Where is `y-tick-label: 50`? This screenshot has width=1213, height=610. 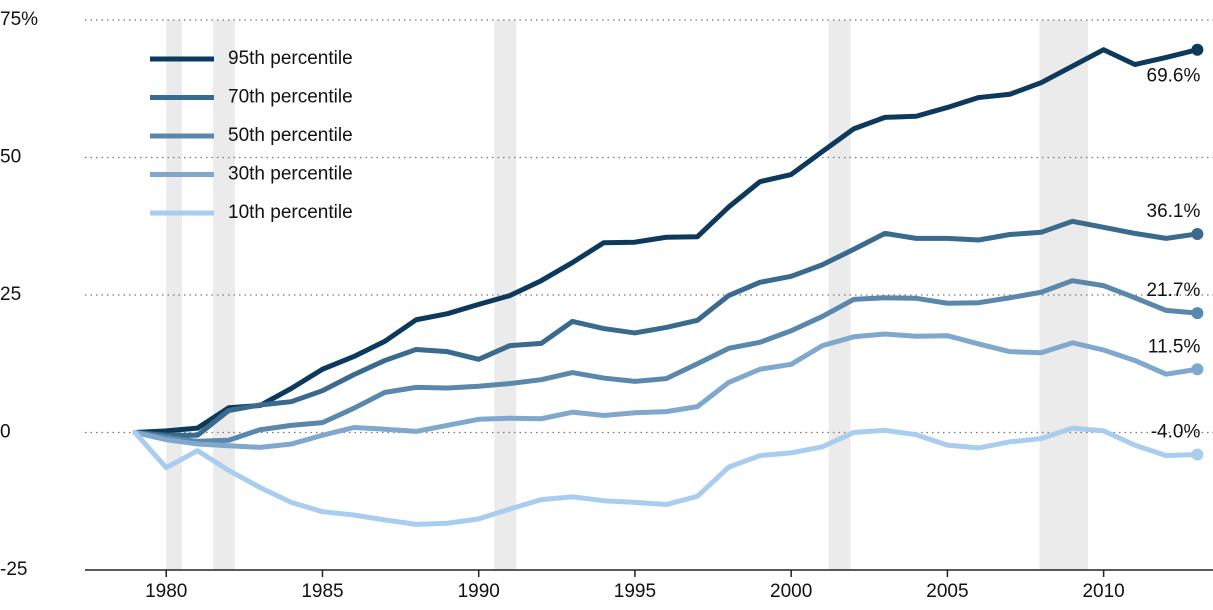 y-tick-label: 50 is located at coordinates (10, 157).